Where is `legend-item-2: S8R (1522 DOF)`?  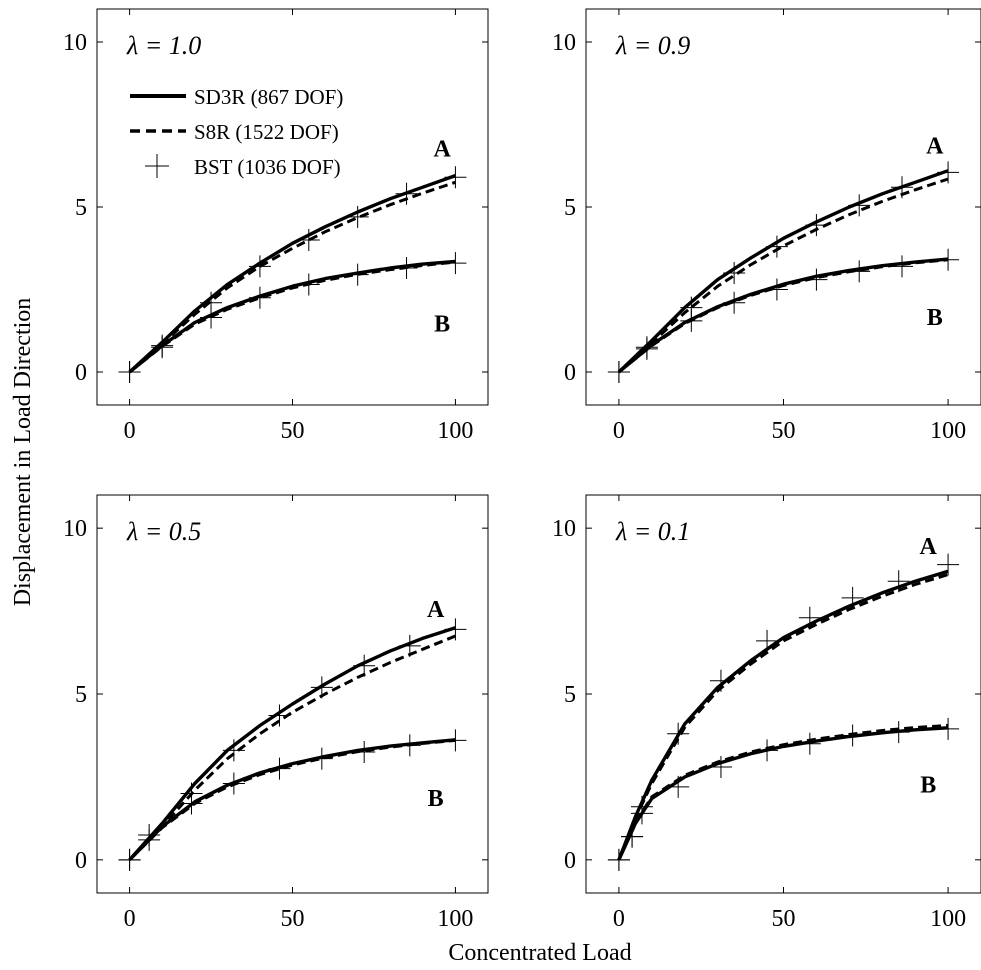
legend-item-2: S8R (1522 DOF) is located at coordinates (234, 132).